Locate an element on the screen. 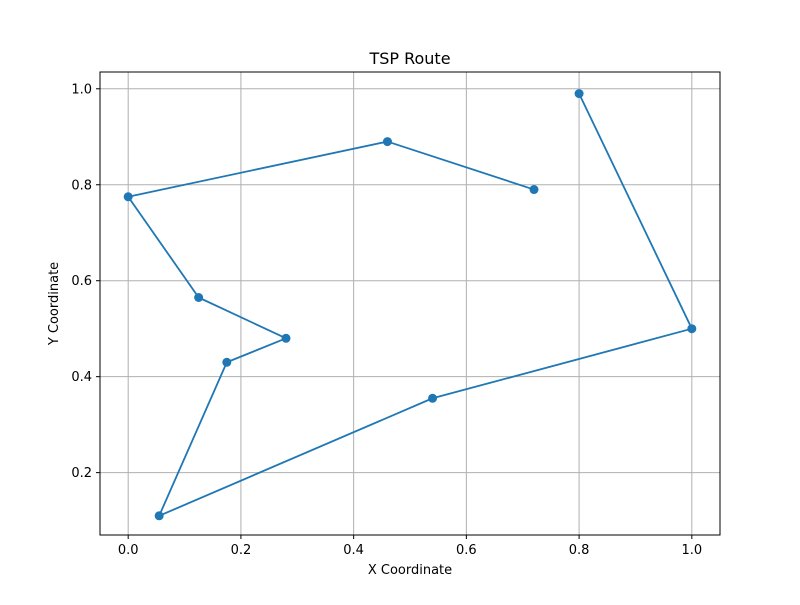 This screenshot has height=605, width=800. x-tick-label: 0.2 is located at coordinates (241, 550).